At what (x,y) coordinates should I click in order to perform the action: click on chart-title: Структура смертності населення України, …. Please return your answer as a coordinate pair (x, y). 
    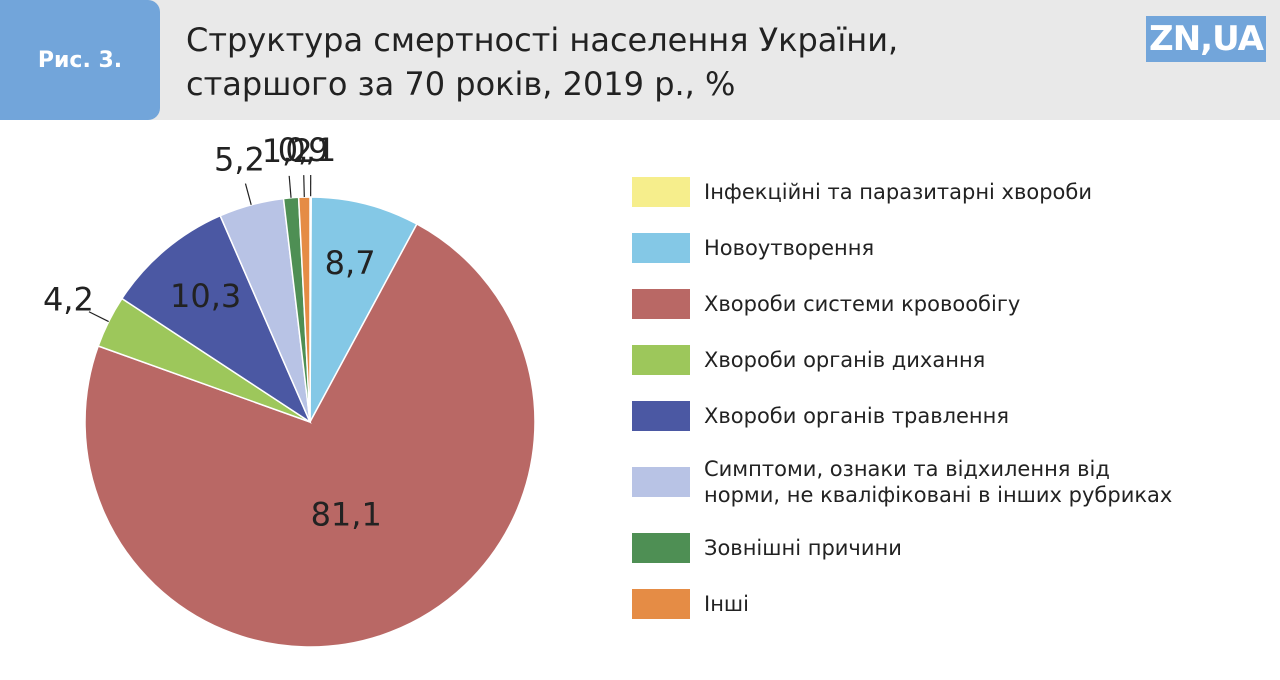
    Looking at the image, I should click on (542, 62).